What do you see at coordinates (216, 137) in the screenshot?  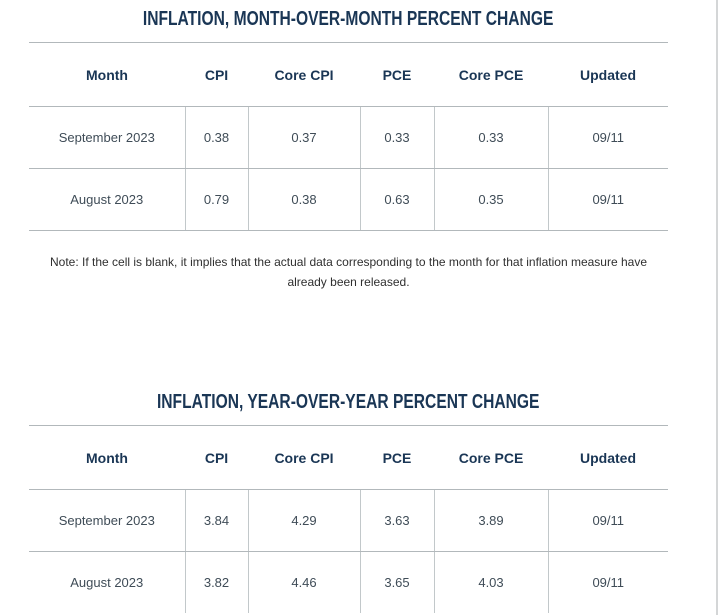 I see `cell-cpi: 0.38` at bounding box center [216, 137].